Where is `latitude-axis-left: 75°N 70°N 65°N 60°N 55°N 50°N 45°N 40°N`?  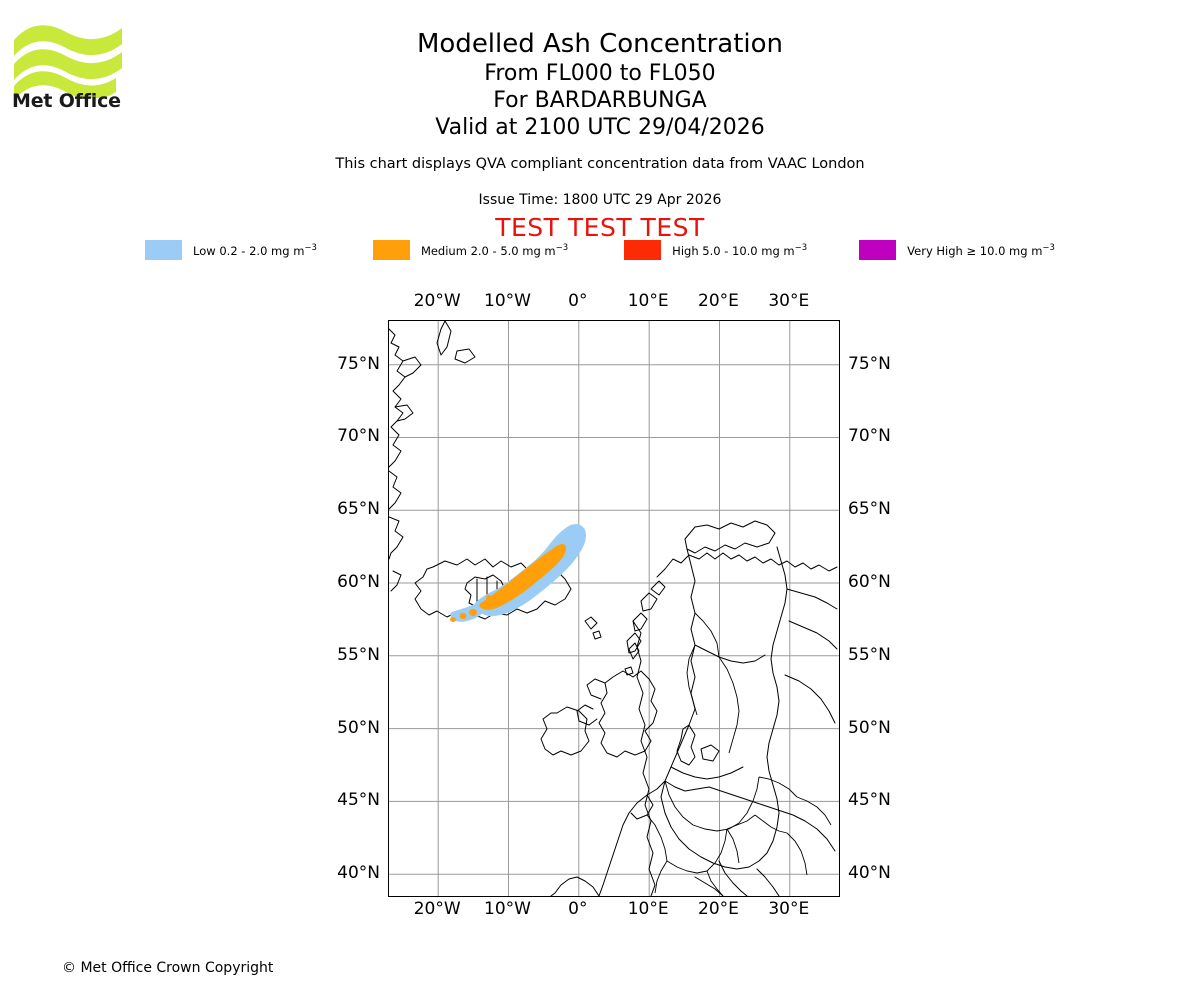 latitude-axis-left: 75°N 70°N 65°N 60°N 55°N 50°N 45°N 40°N is located at coordinates (324, 500).